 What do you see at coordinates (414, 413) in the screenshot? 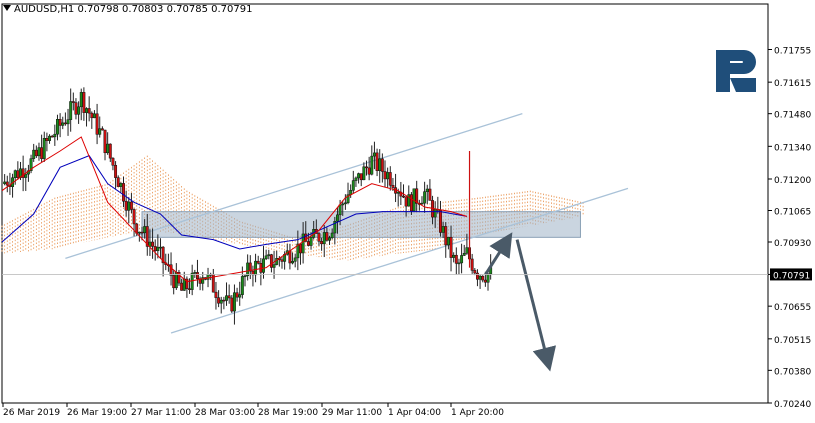
I see `x-tick-label: 1 Apr 04:00` at bounding box center [414, 413].